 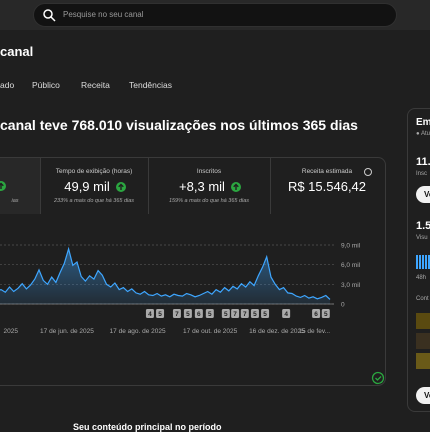 I want to click on x-tick-label: 17 de ago. de 2025, so click(x=138, y=331).